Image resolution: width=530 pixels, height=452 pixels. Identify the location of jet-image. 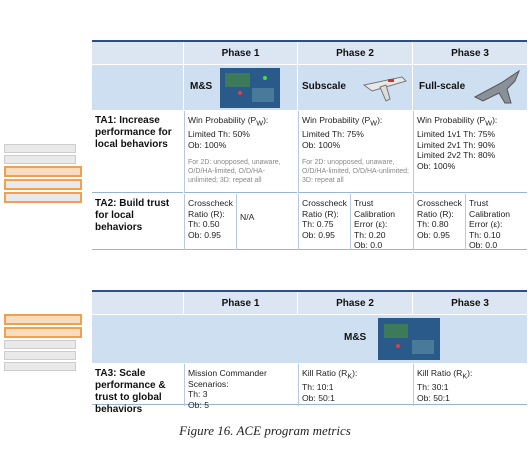
(497, 86).